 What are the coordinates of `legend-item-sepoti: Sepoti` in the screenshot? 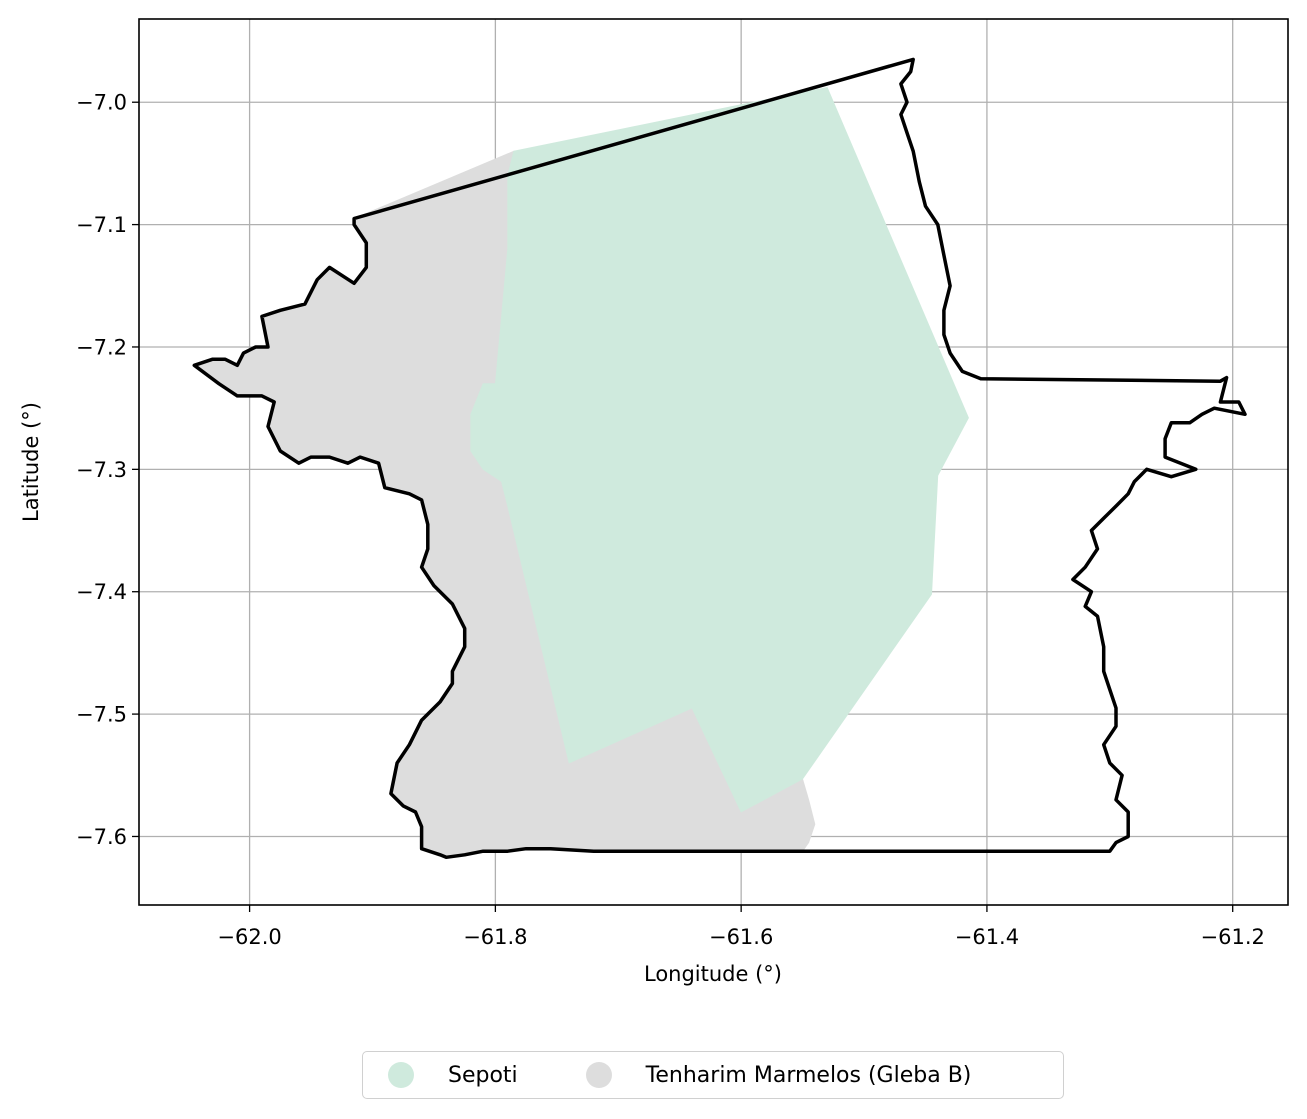 It's located at (453, 1075).